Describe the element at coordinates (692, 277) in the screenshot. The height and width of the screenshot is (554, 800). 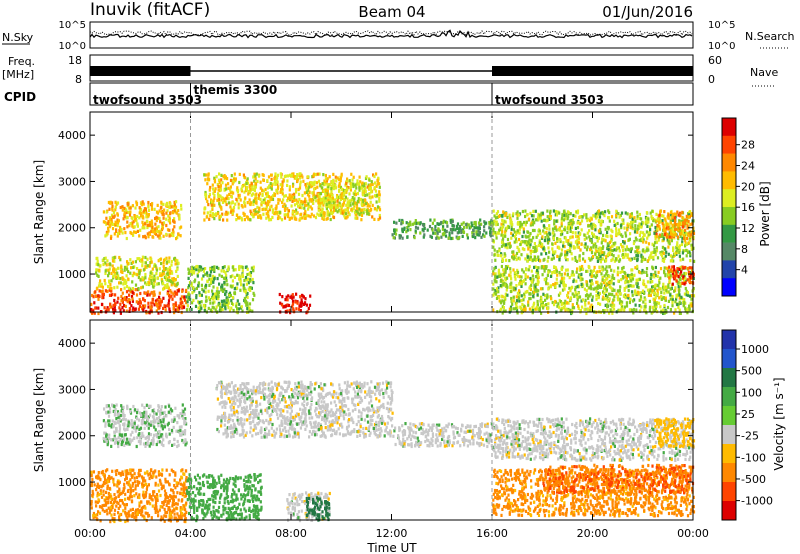
I see `power-cell-r11` at that location.